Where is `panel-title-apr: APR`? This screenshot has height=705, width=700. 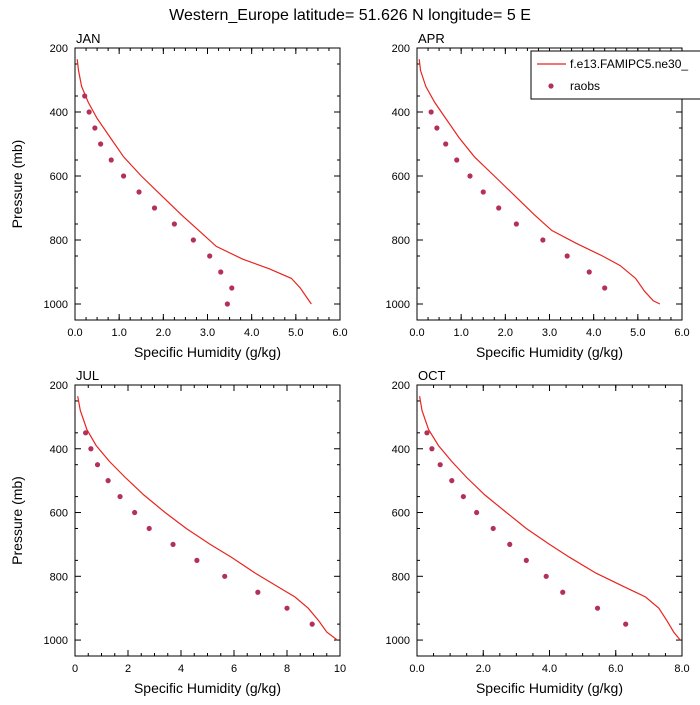
panel-title-apr: APR is located at coordinates (431, 38).